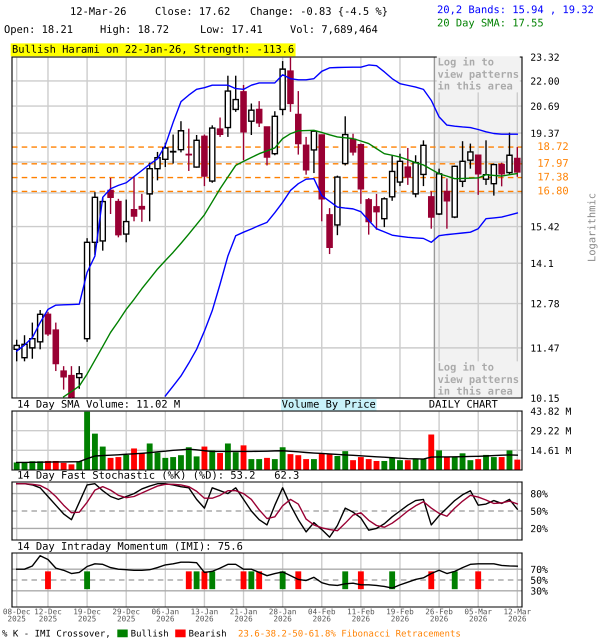  Describe the element at coordinates (98, 11) in the screenshot. I see `text: 12-Mar-26` at that location.